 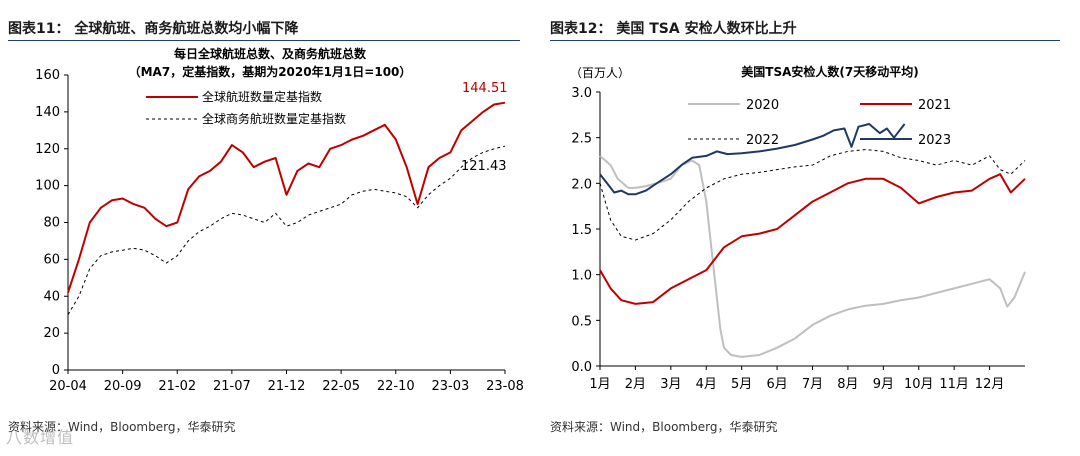 What do you see at coordinates (664, 427) in the screenshot?
I see `right-source-note: 资料来源：Wind，Bloomberg，华泰研究` at bounding box center [664, 427].